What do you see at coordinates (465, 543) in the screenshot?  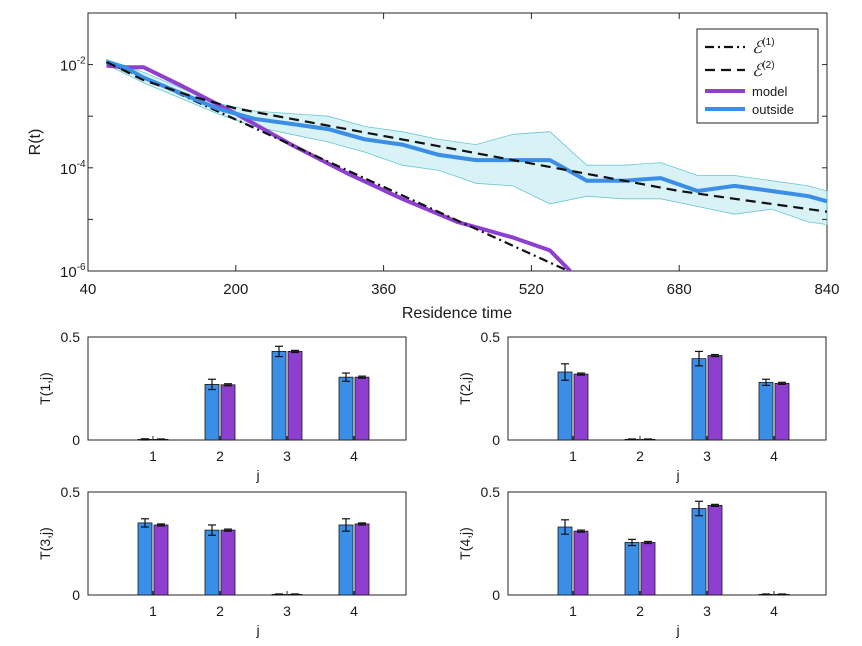 I see `y-axis-label: T(4,j)` at bounding box center [465, 543].